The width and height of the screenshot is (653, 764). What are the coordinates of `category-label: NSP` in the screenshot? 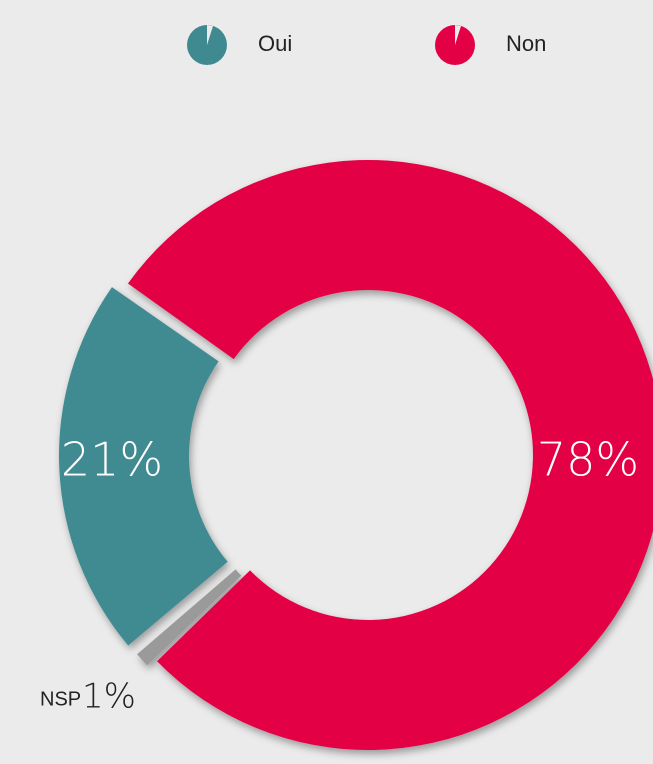 It's located at (60, 699).